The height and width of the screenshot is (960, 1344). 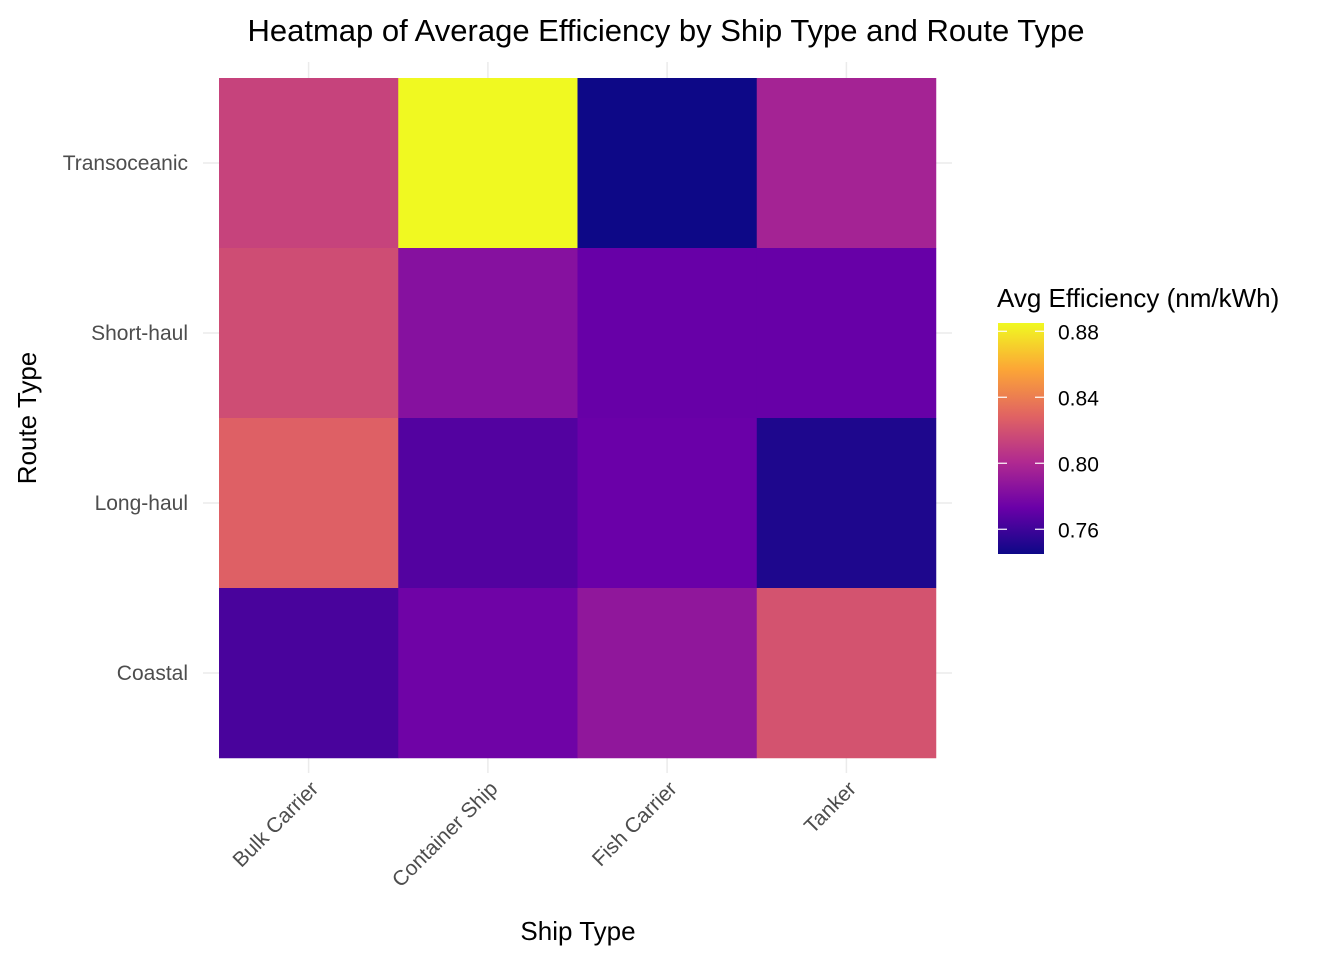 I want to click on heatmap-cell-fish-carrier-short-haul, so click(x=667, y=333).